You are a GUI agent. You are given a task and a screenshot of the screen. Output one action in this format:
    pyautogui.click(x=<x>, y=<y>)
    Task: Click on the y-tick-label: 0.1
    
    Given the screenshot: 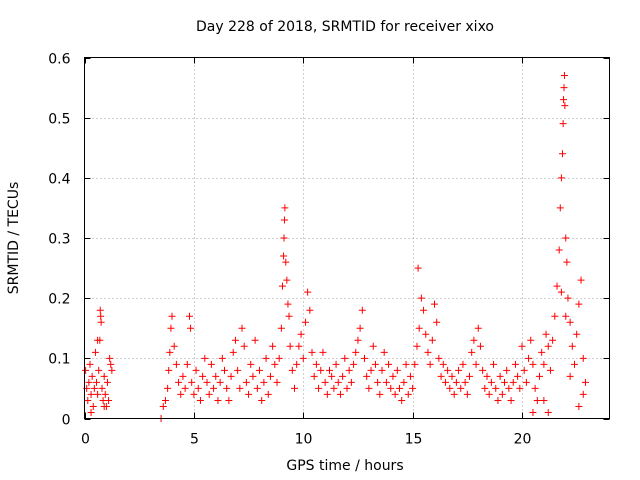 What is the action you would take?
    pyautogui.click(x=59, y=360)
    